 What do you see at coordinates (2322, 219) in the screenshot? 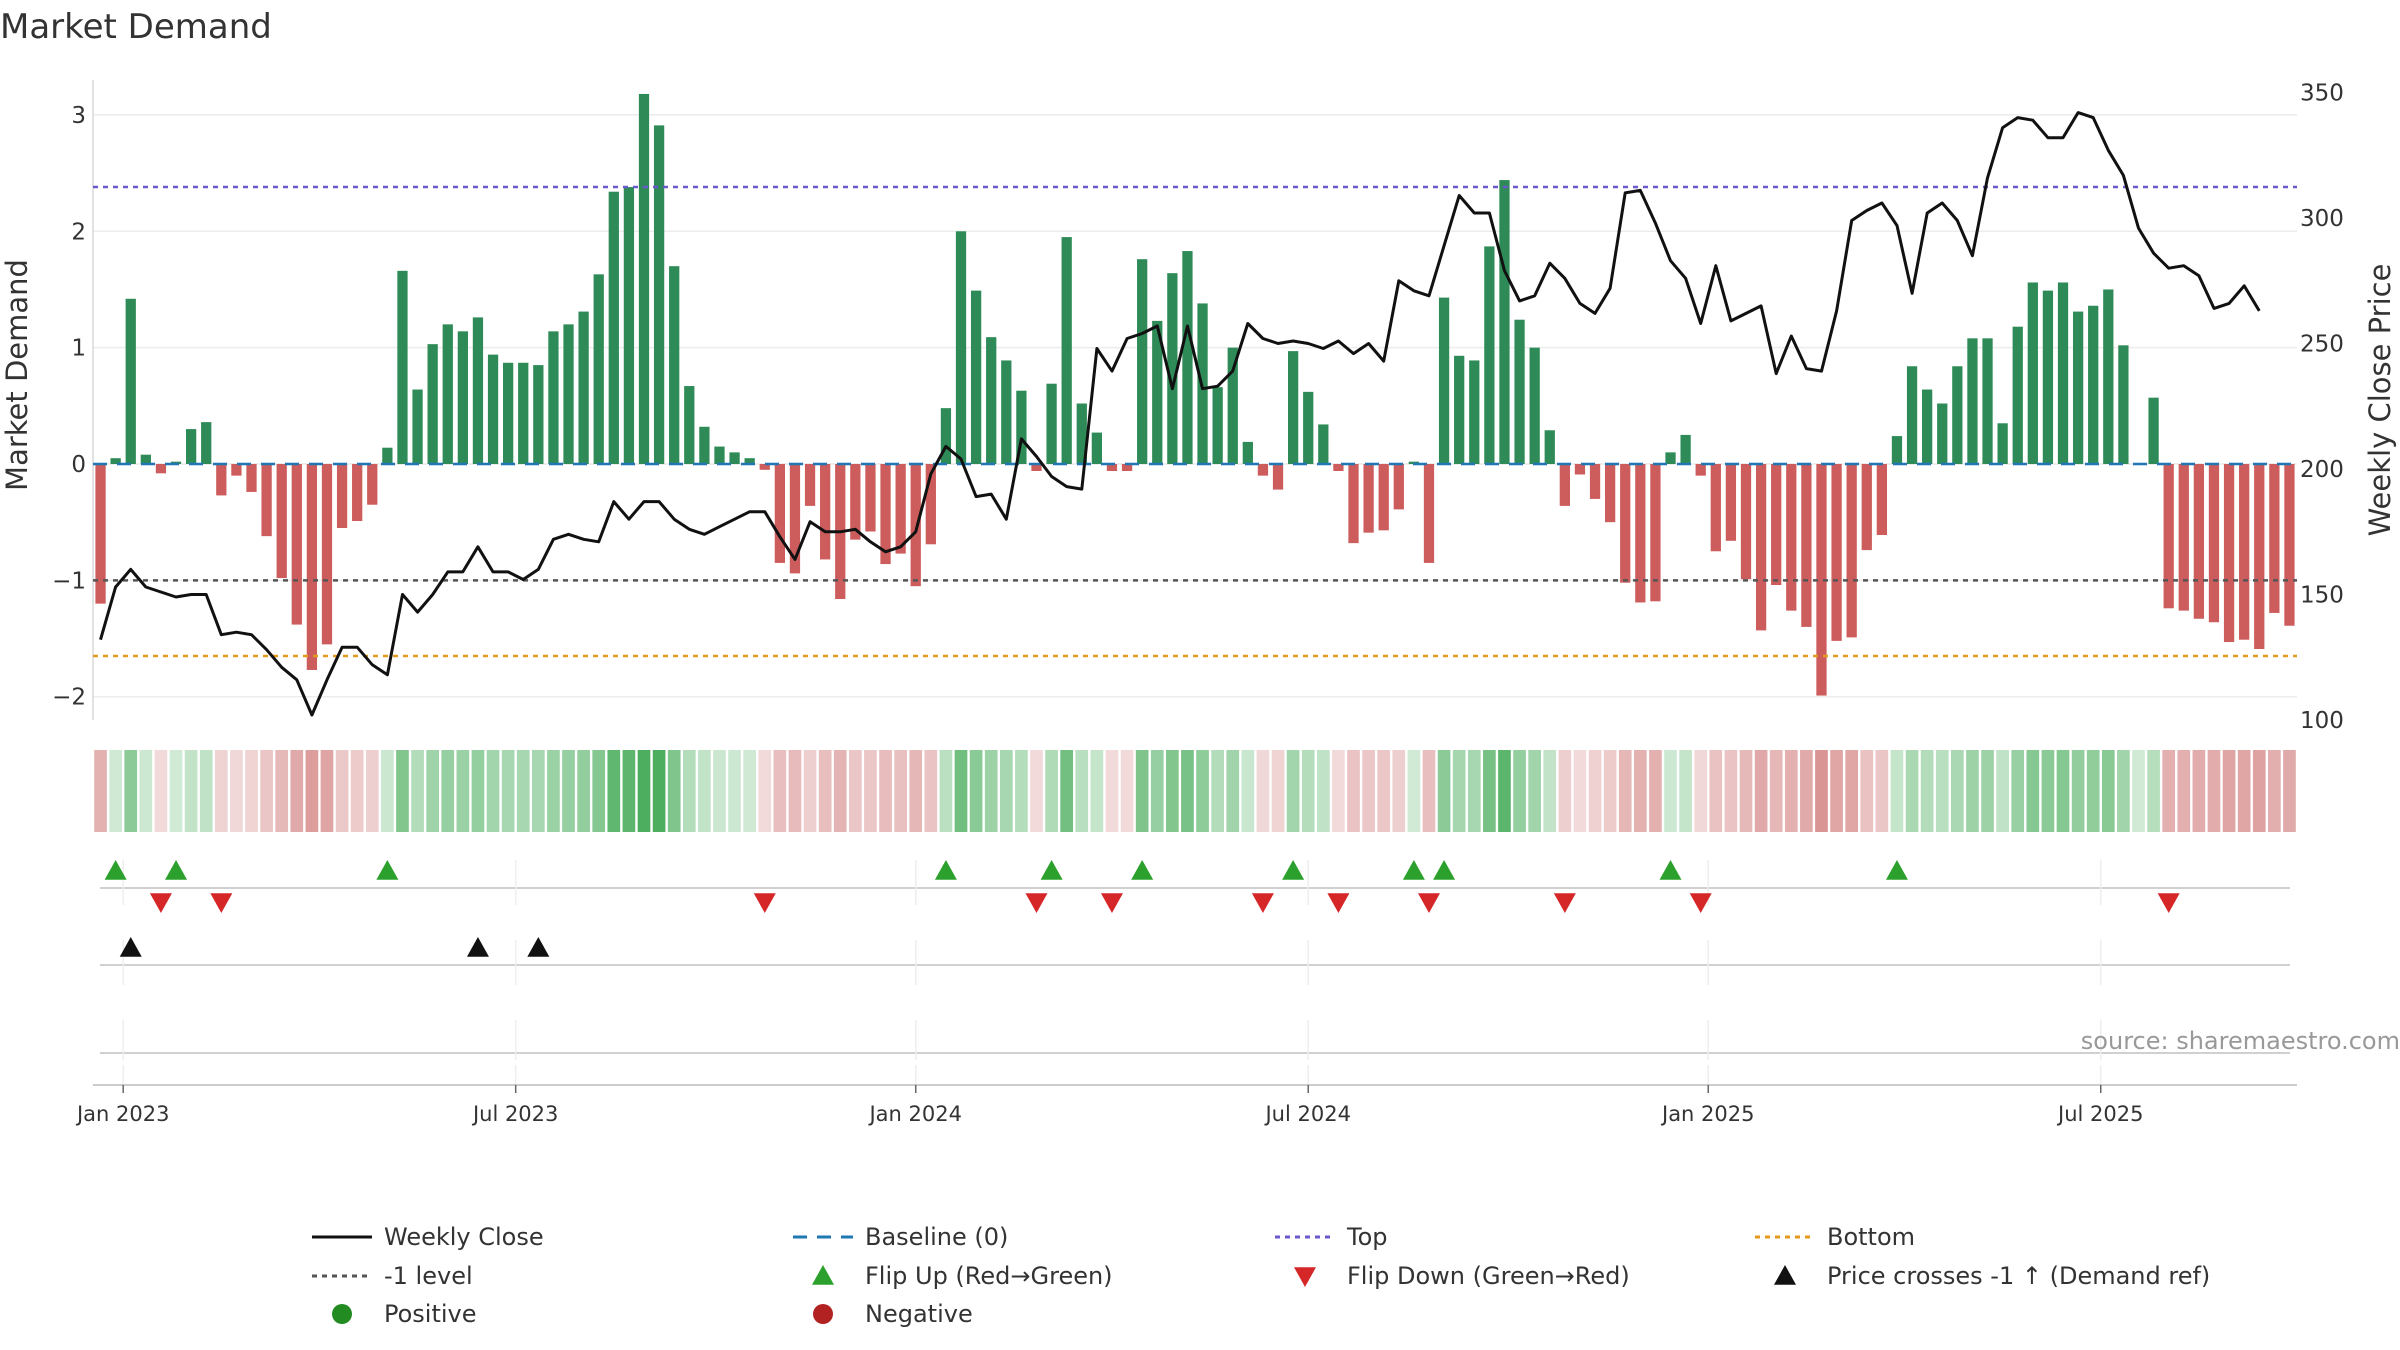
I see `y2-tick-label: 300` at bounding box center [2322, 219].